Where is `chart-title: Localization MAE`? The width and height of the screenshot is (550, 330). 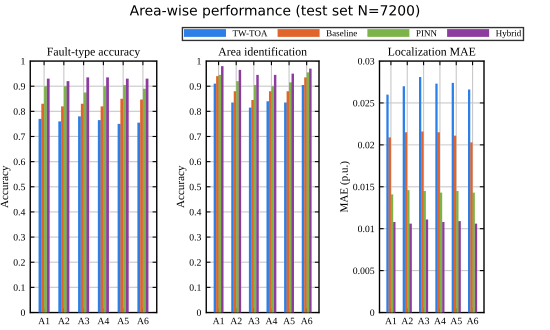 chart-title: Localization MAE is located at coordinates (432, 51).